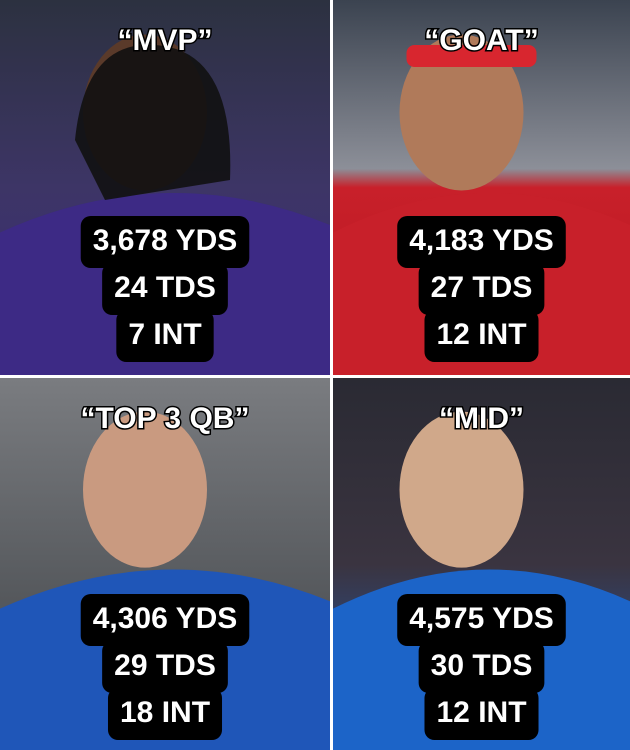 Image resolution: width=630 pixels, height=750 pixels. What do you see at coordinates (153, 122) in the screenshot?
I see `hood` at bounding box center [153, 122].